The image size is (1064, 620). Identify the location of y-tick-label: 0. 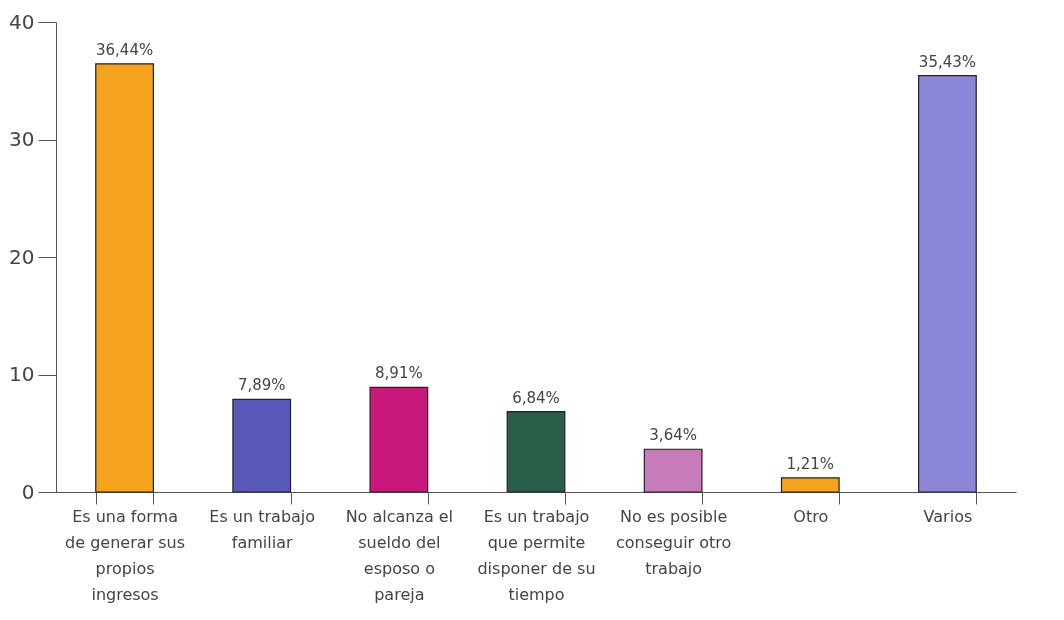
(28, 491).